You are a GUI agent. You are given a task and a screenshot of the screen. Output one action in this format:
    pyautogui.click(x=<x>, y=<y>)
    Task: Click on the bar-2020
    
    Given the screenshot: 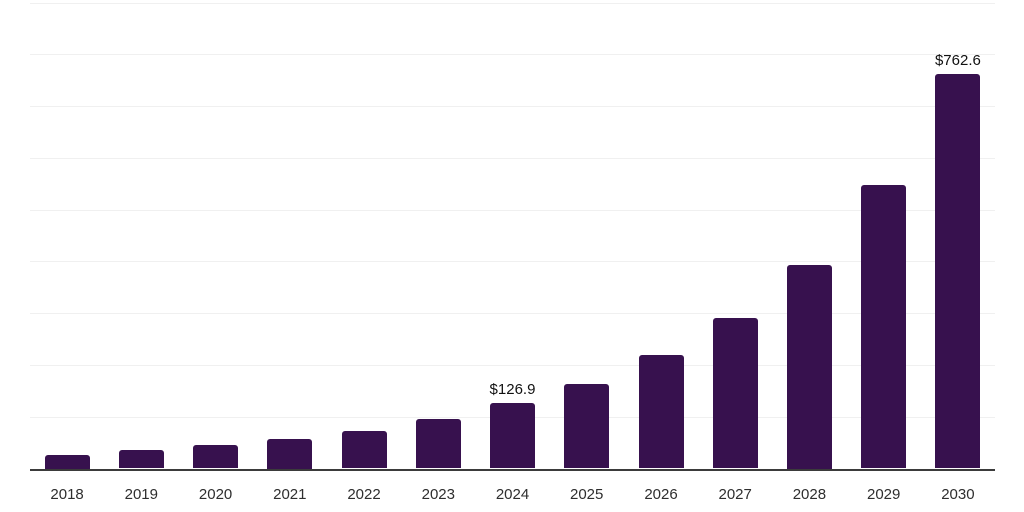 What is the action you would take?
    pyautogui.click(x=216, y=456)
    